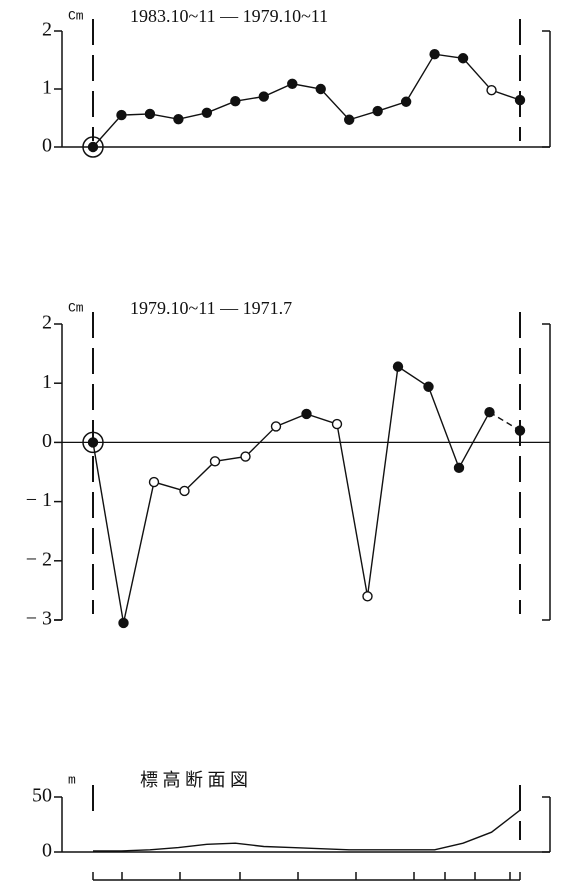  I want to click on y-tick-label: 50, so click(42, 796).